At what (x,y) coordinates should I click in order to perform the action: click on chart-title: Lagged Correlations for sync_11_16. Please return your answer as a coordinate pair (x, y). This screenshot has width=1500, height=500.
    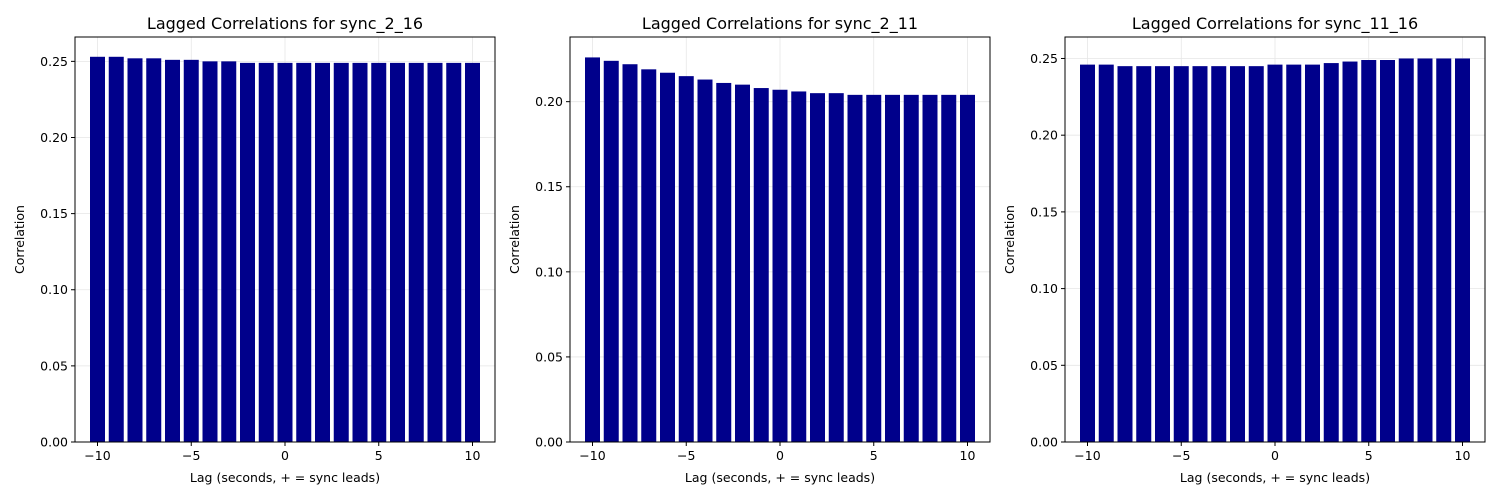
    Looking at the image, I should click on (1275, 24).